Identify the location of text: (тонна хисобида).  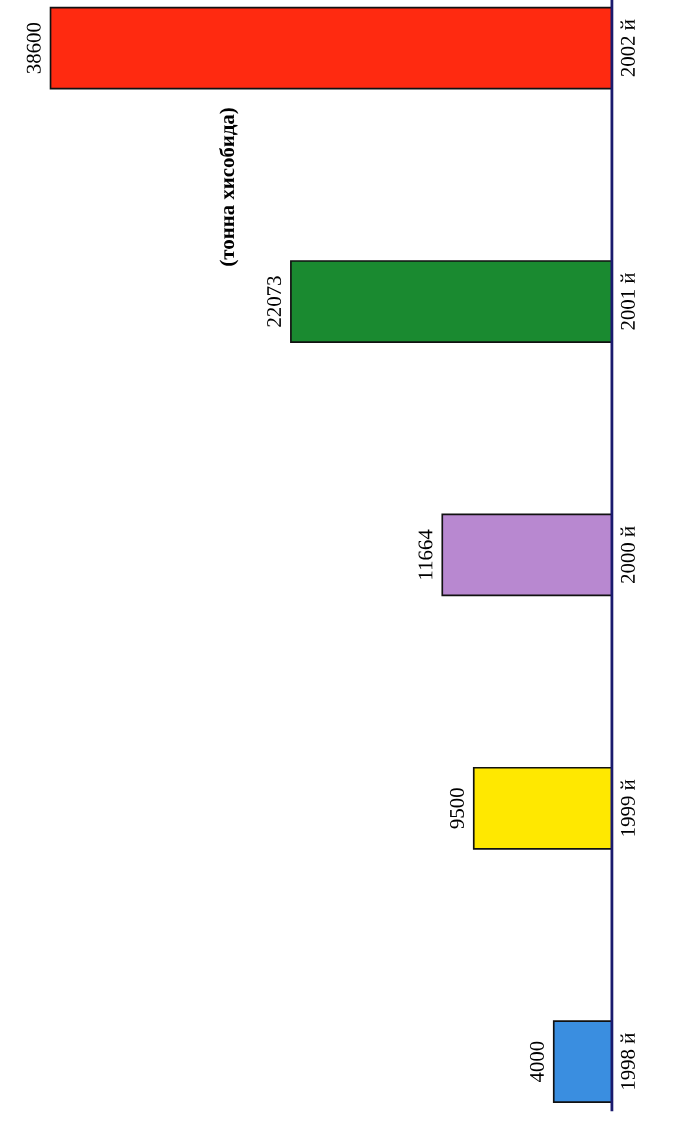
(229, 187).